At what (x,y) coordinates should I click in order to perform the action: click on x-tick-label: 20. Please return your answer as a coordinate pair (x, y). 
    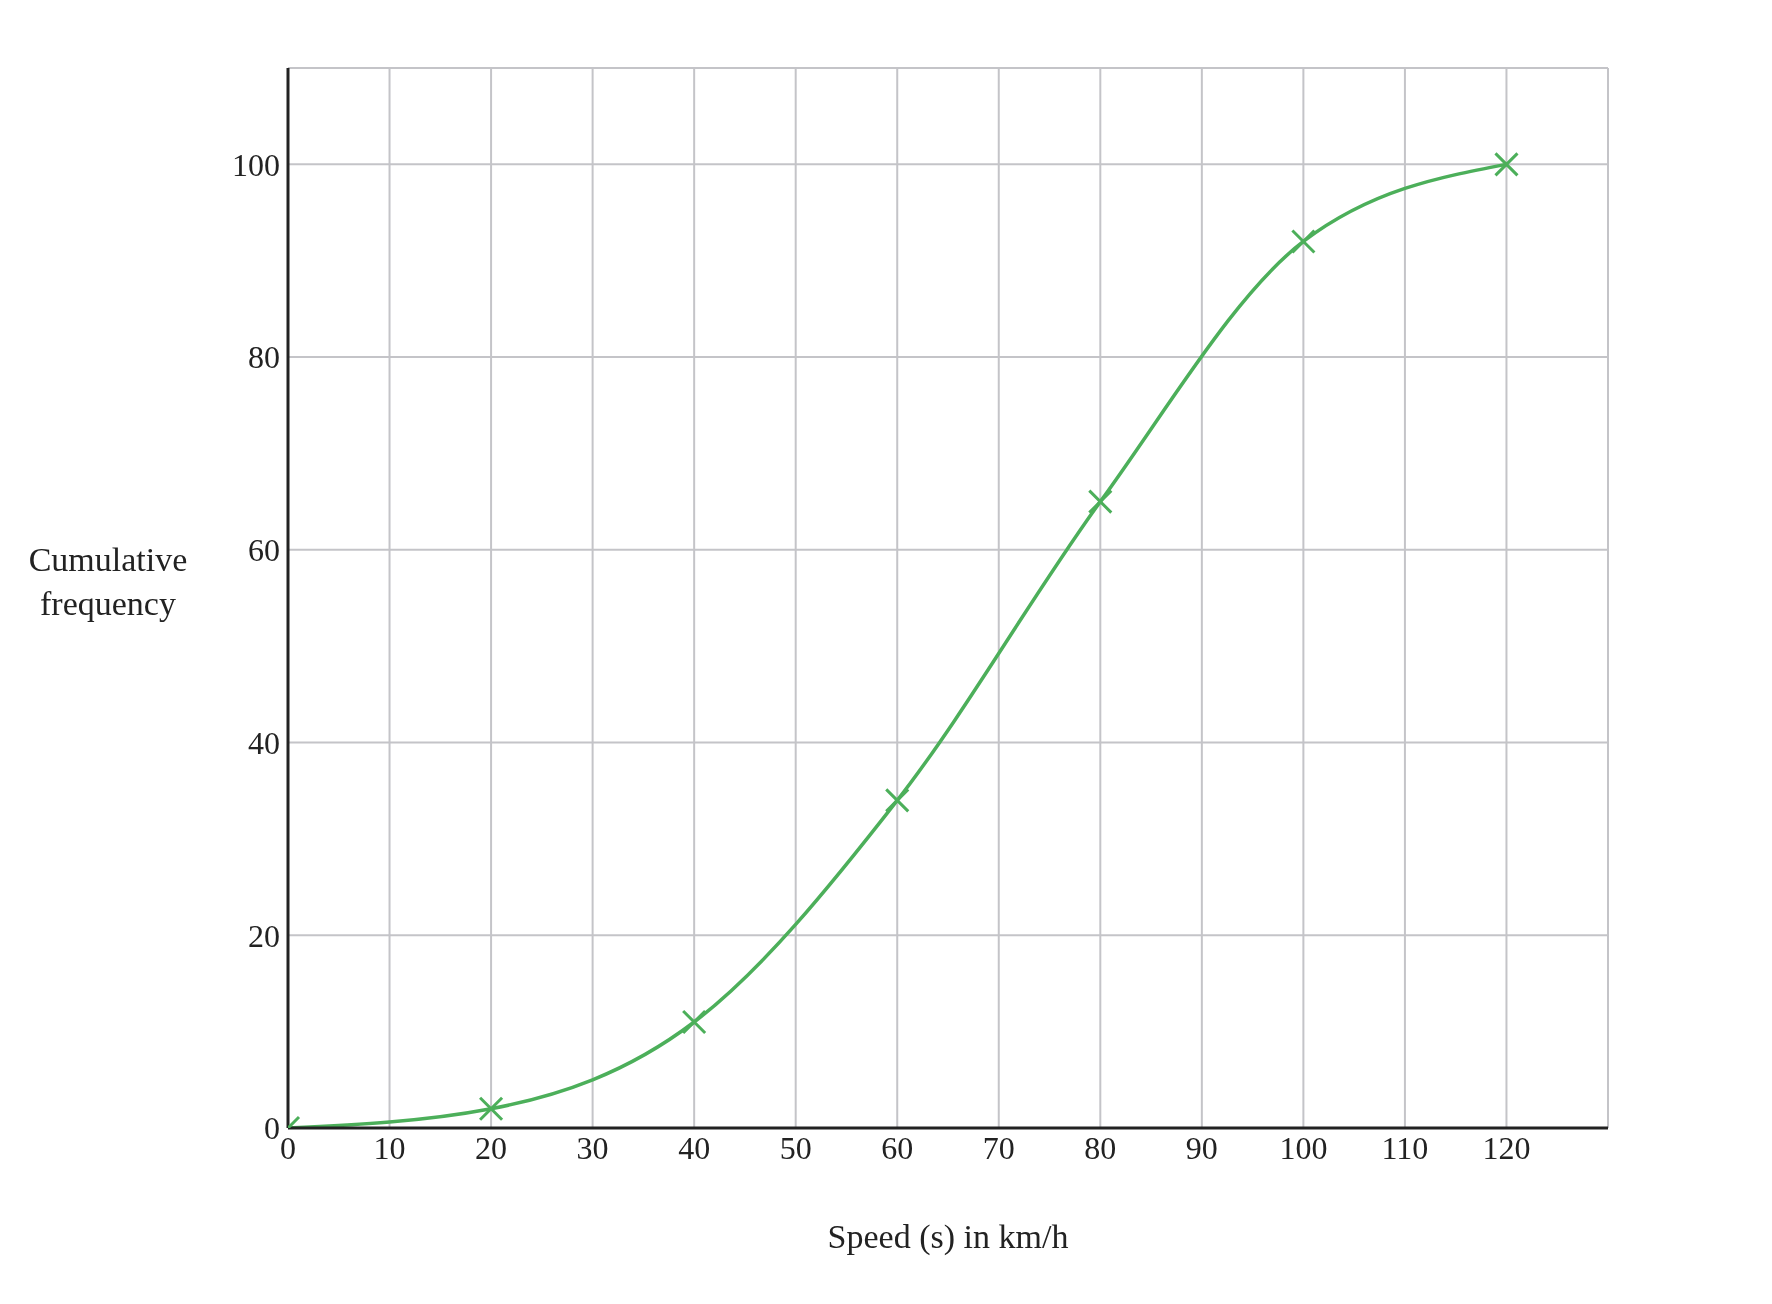
    Looking at the image, I should click on (491, 1147).